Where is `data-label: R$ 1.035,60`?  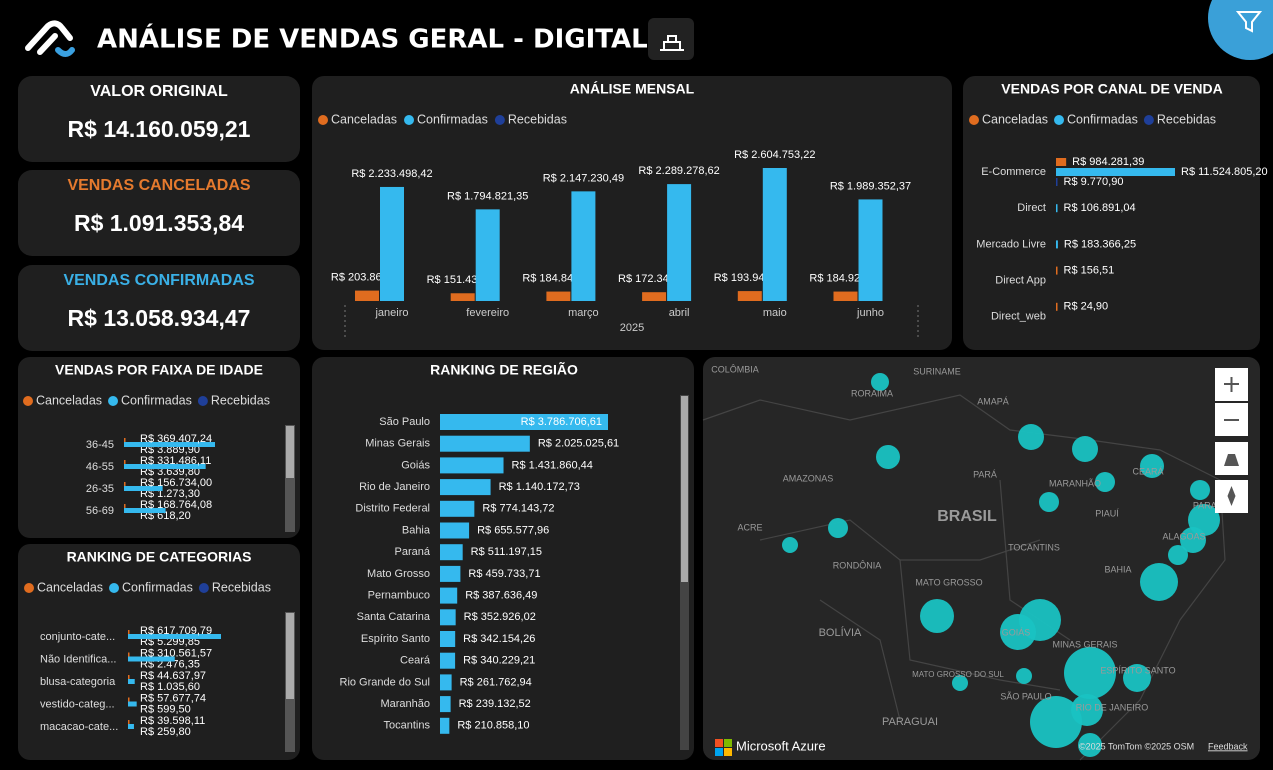 data-label: R$ 1.035,60 is located at coordinates (170, 687).